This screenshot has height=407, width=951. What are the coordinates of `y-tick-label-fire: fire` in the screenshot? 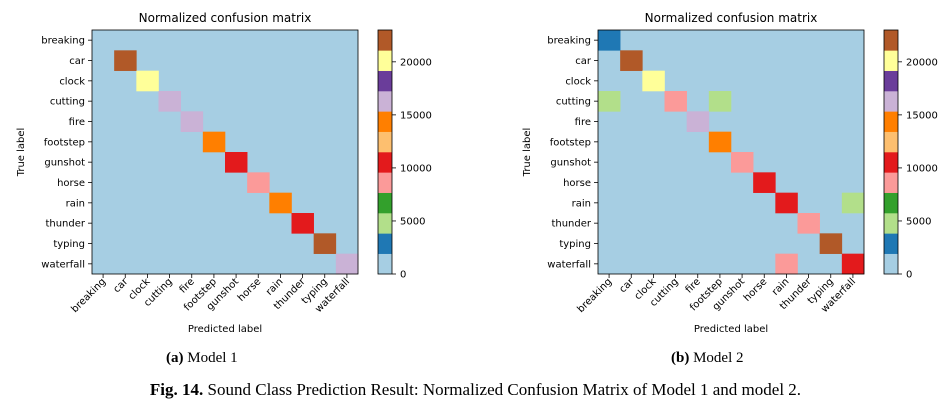 It's located at (77, 122).